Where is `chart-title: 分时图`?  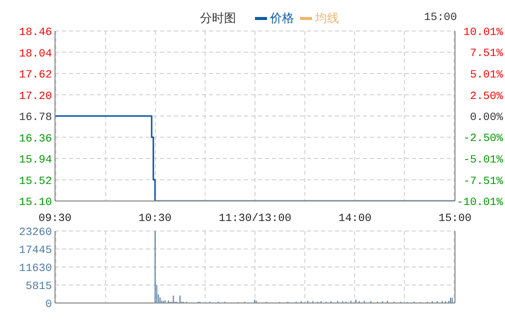
chart-title: 分时图 is located at coordinates (218, 19).